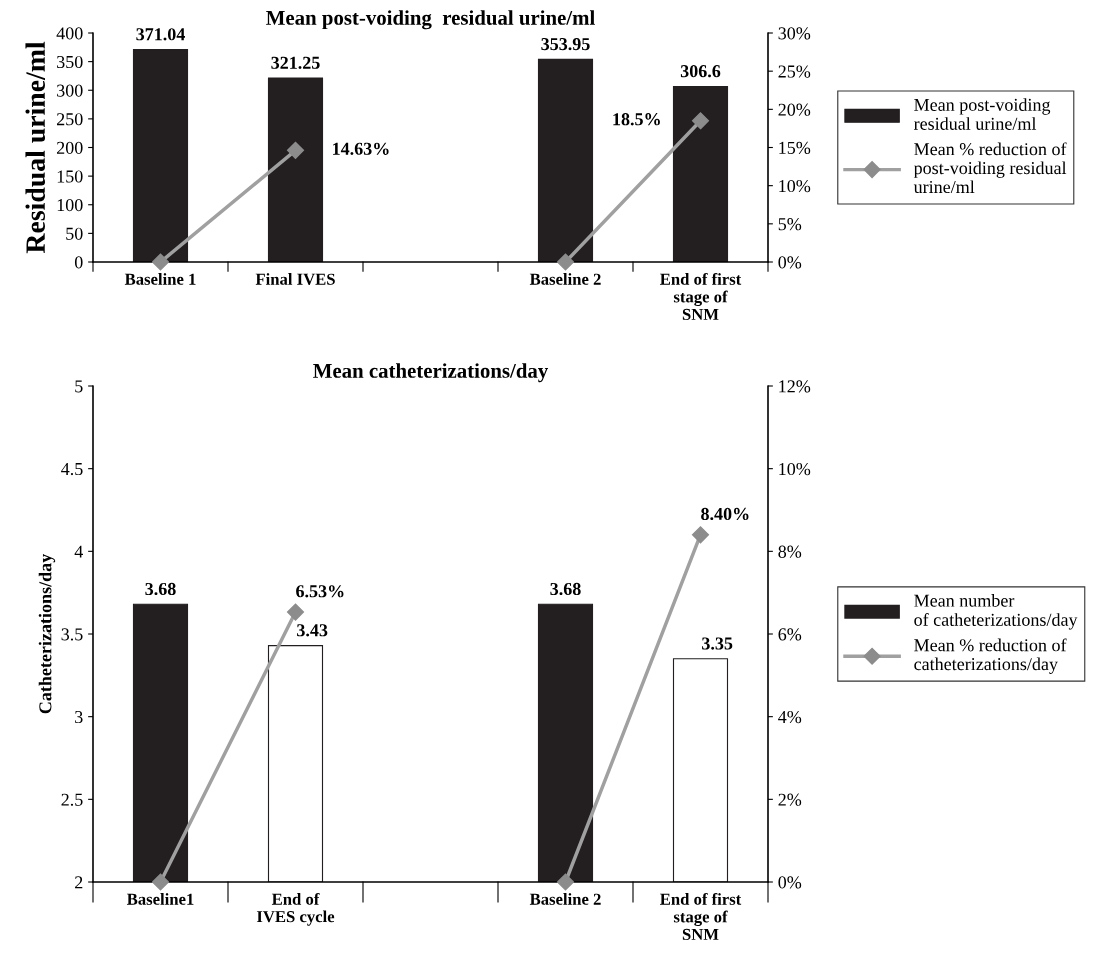 This screenshot has width=1119, height=969. I want to click on y2-tick-label: 15%, so click(795, 147).